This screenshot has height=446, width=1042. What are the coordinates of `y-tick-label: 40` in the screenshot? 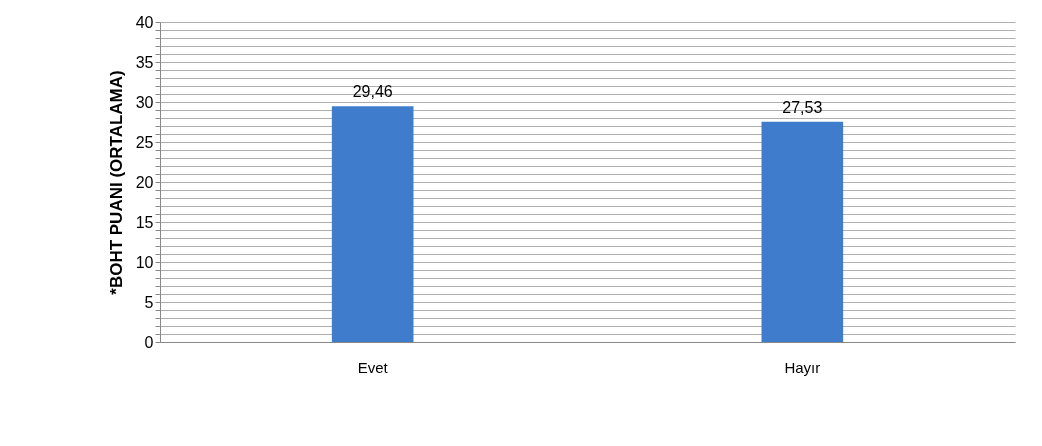 It's located at (144, 22).